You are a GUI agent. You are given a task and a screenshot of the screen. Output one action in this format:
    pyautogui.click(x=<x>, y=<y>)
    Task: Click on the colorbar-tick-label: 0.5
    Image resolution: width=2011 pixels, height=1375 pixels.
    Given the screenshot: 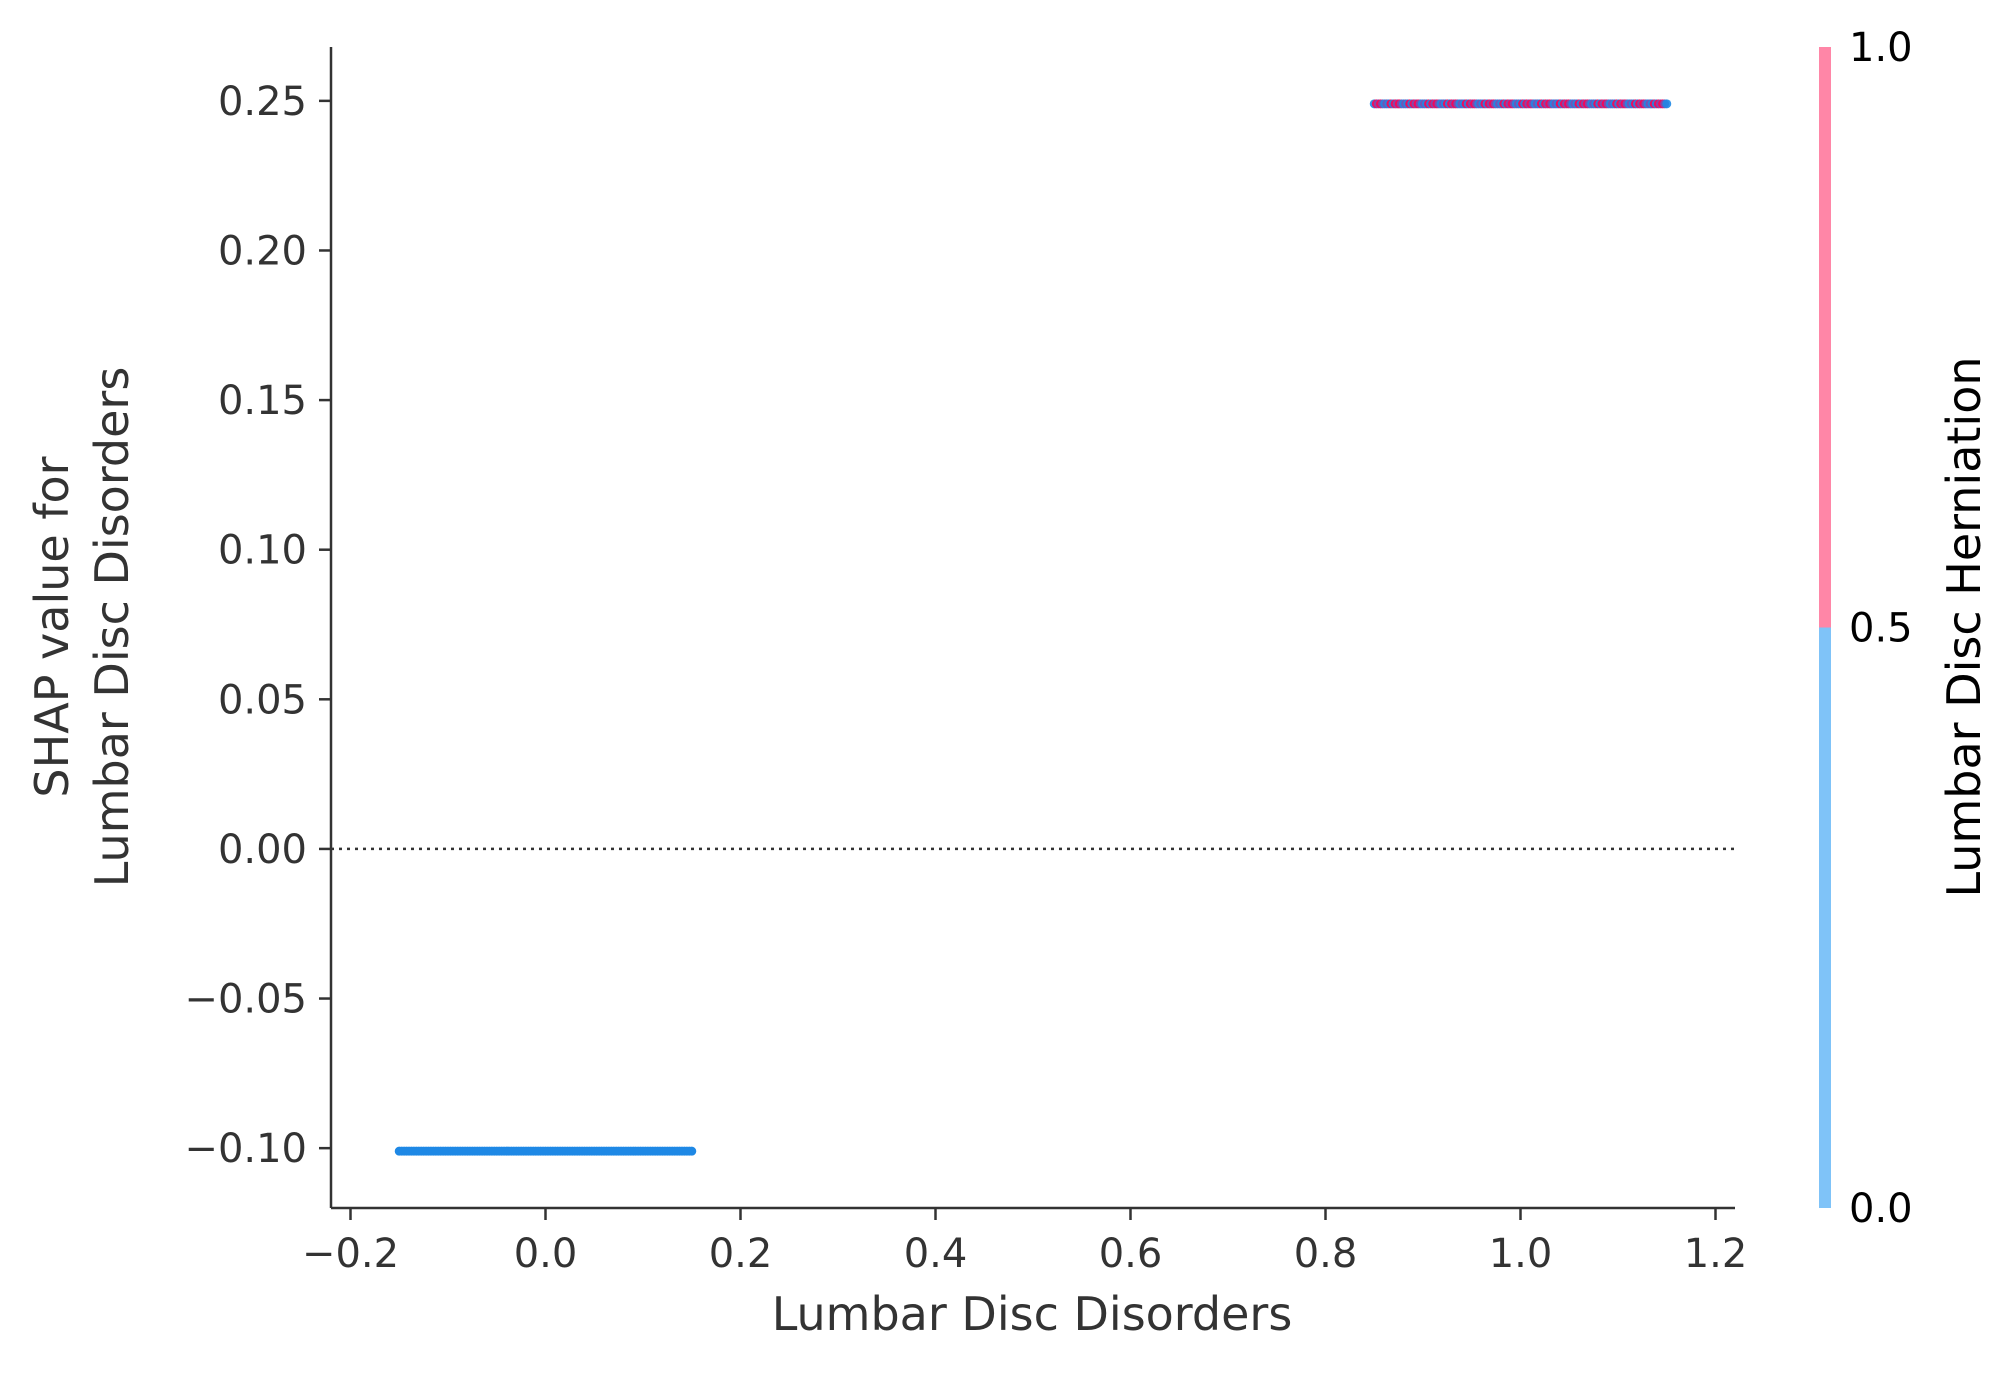 What is the action you would take?
    pyautogui.click(x=1881, y=629)
    